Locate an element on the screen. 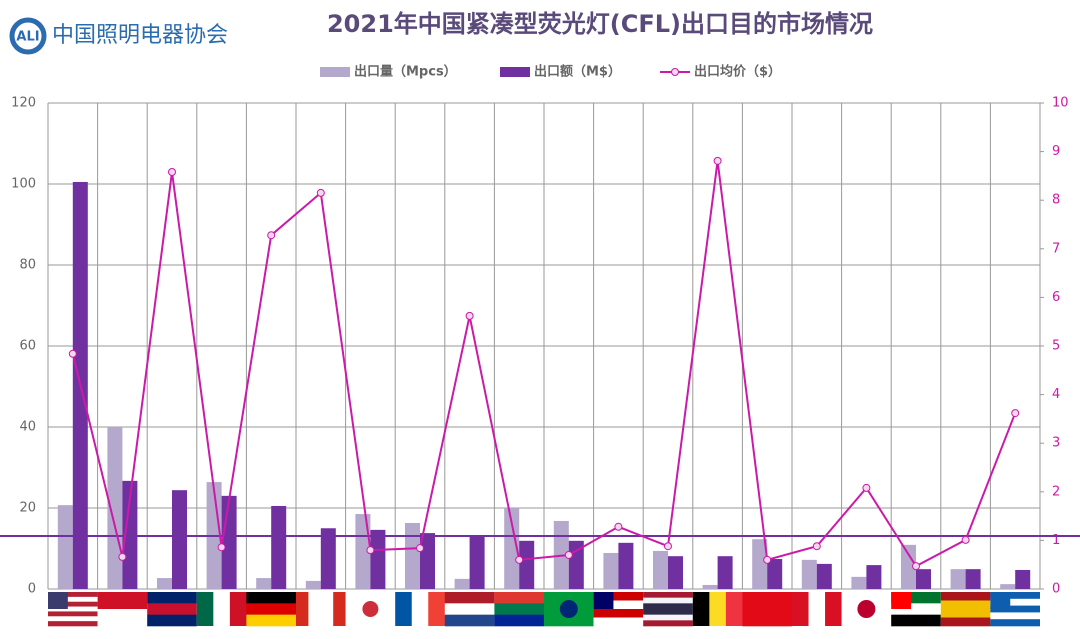 The height and width of the screenshot is (639, 1080). y-tick-label: 0 is located at coordinates (32, 589).